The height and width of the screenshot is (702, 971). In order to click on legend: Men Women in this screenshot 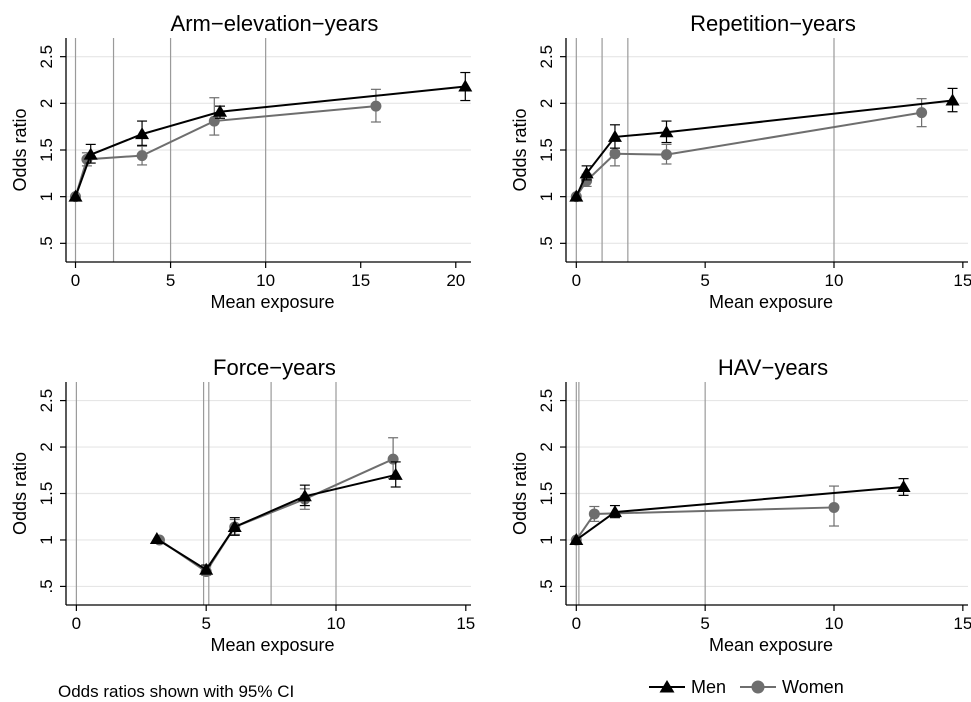, I will do `click(751, 687)`.